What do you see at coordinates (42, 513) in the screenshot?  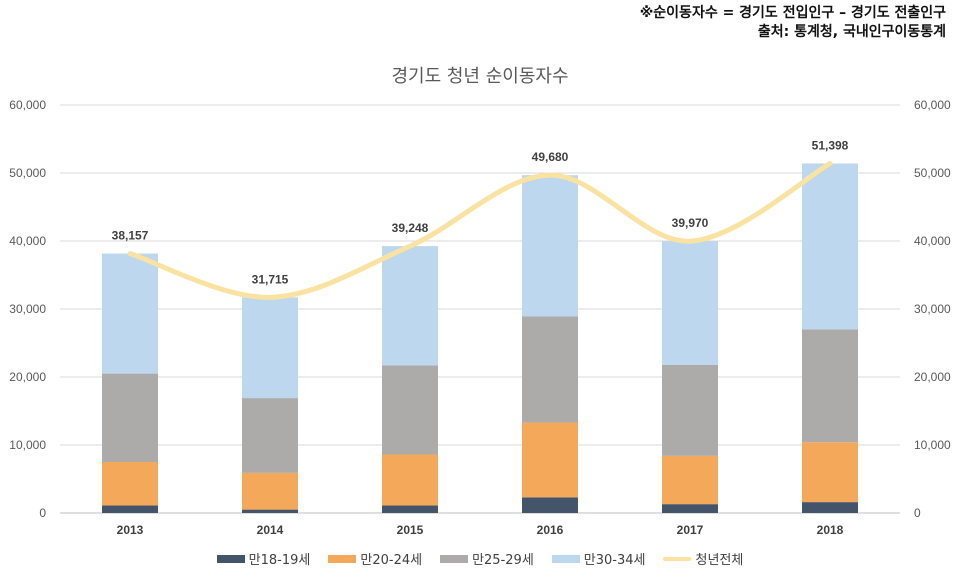 I see `y-tick-label: 0` at bounding box center [42, 513].